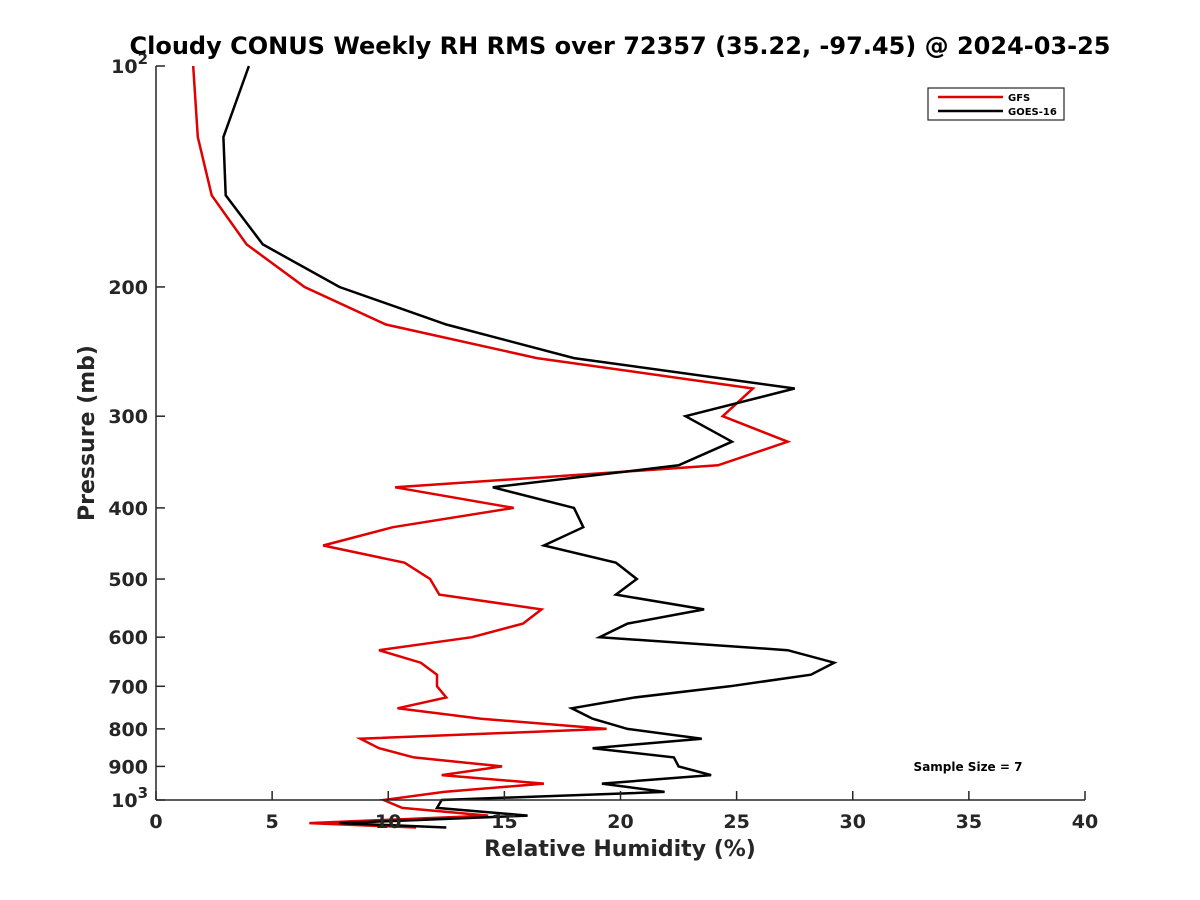 Image resolution: width=1200 pixels, height=900 pixels. I want to click on y-tick-label: 300, so click(128, 417).